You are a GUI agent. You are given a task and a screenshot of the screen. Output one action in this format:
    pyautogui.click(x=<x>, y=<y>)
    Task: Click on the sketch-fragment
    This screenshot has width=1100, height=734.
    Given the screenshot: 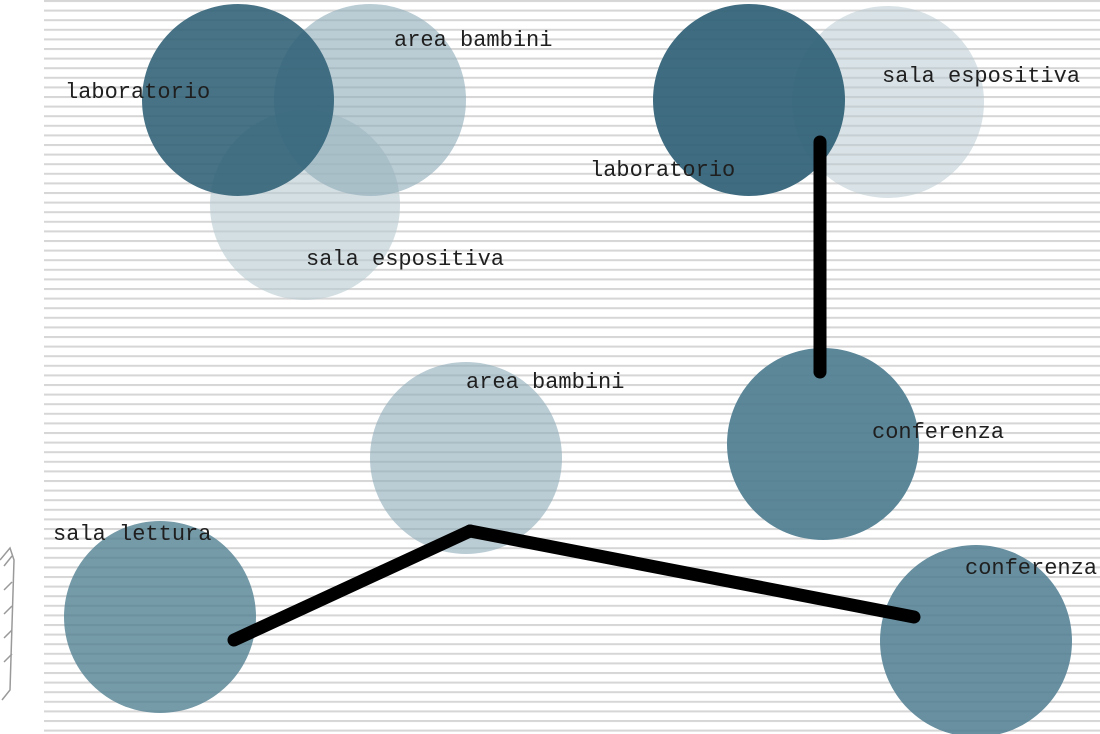 What is the action you would take?
    pyautogui.click(x=7, y=623)
    